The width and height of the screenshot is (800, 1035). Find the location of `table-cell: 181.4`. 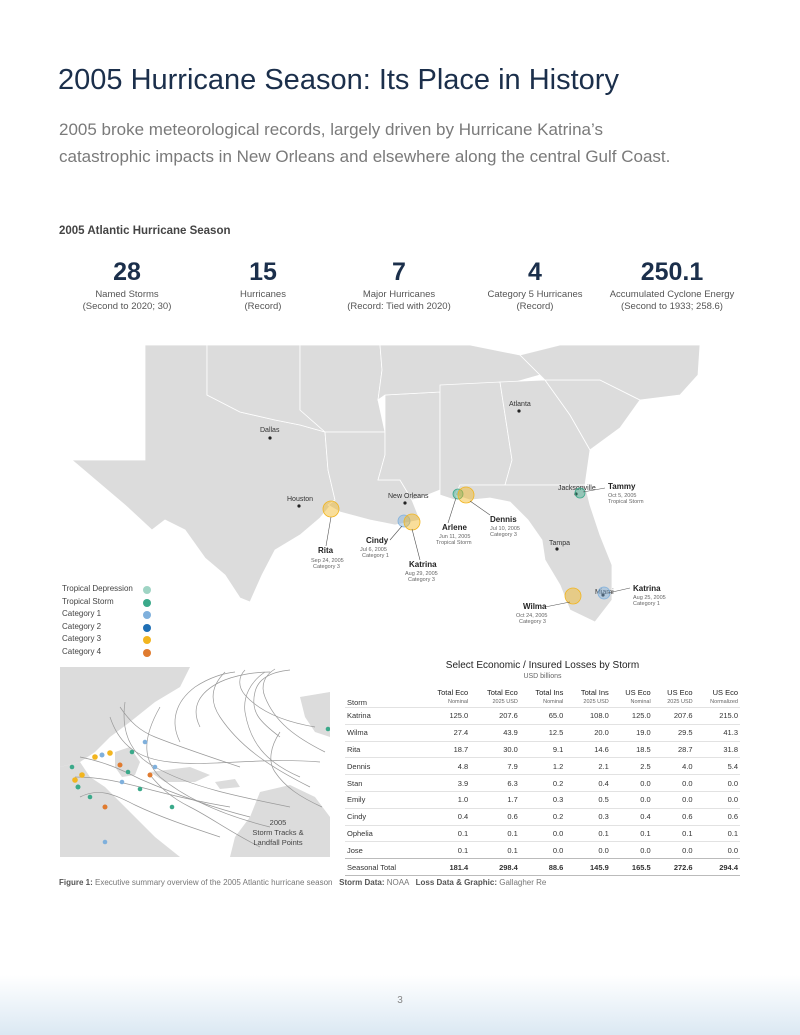

table-cell: 181.4 is located at coordinates (445, 867).